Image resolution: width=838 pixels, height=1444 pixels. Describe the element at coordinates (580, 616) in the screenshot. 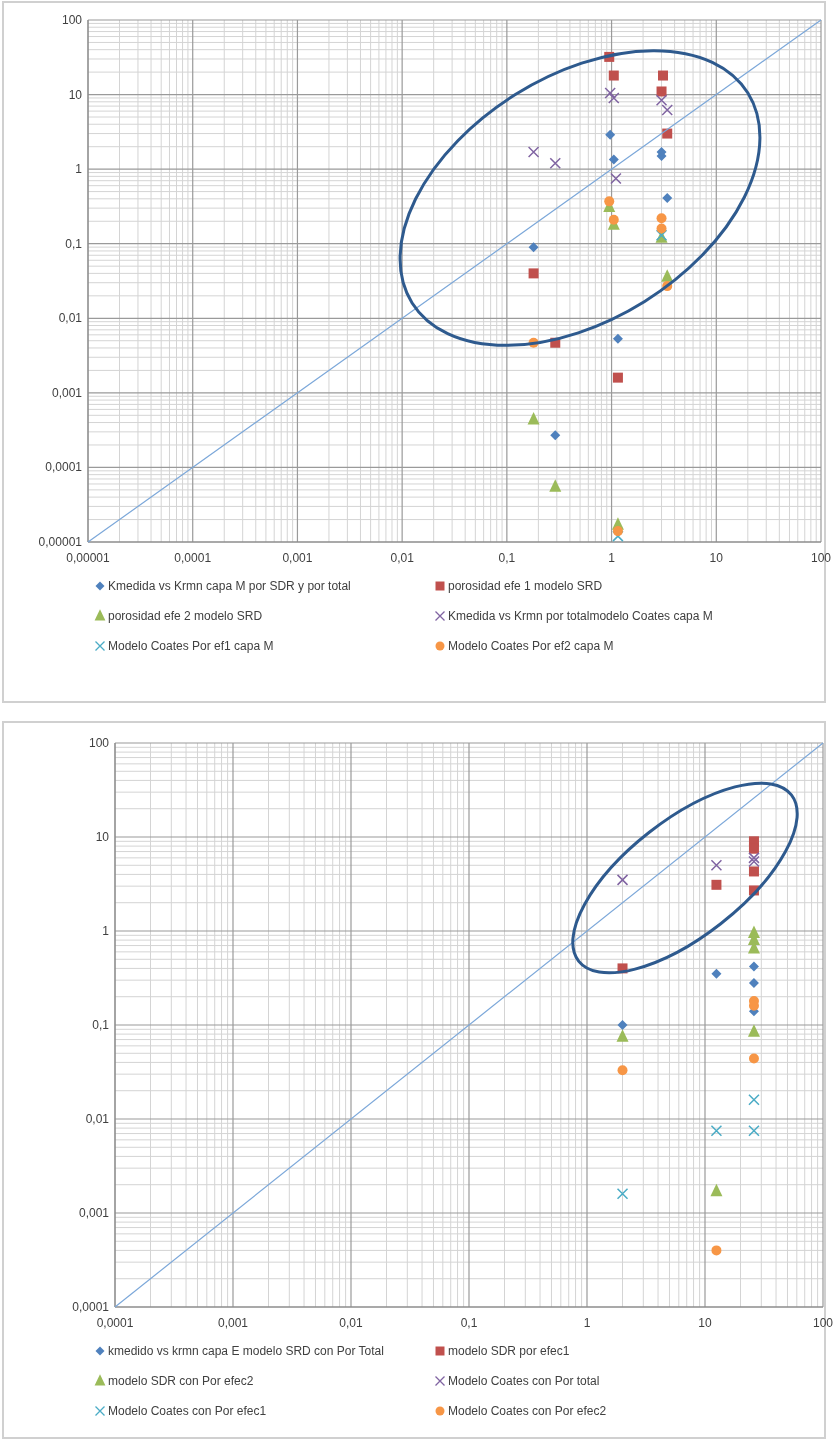

I see `legend-label: Kmedida vs Krmn por totalmodelo Coates capa M` at that location.